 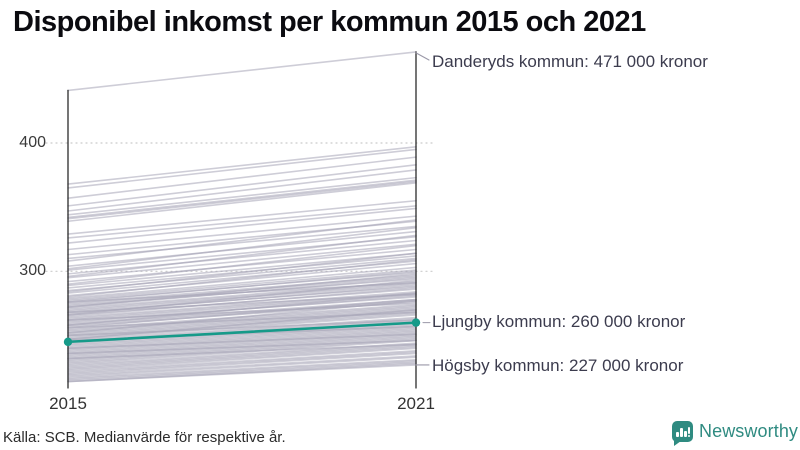 What do you see at coordinates (68, 403) in the screenshot?
I see `x-axis-label-2015: 2015` at bounding box center [68, 403].